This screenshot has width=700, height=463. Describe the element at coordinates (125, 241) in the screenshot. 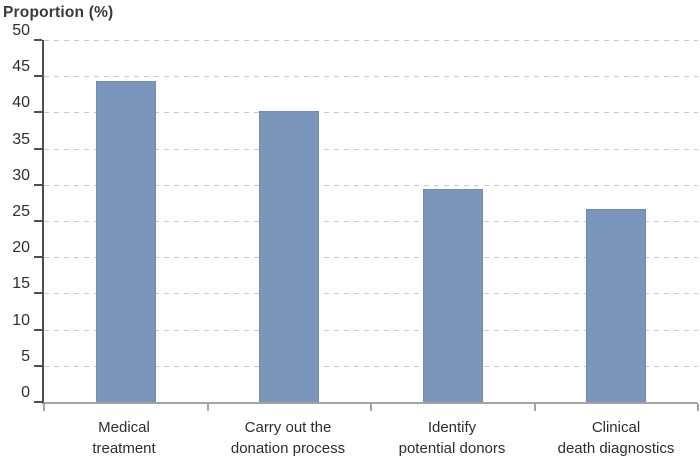

I see `bar-medical-treatment` at that location.